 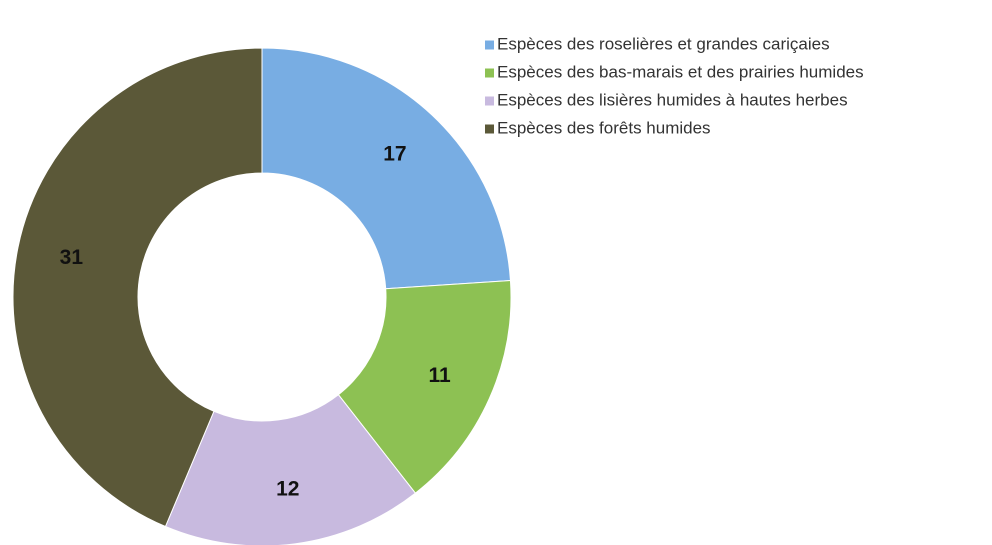 What do you see at coordinates (439, 375) in the screenshot?
I see `data-label: 11` at bounding box center [439, 375].